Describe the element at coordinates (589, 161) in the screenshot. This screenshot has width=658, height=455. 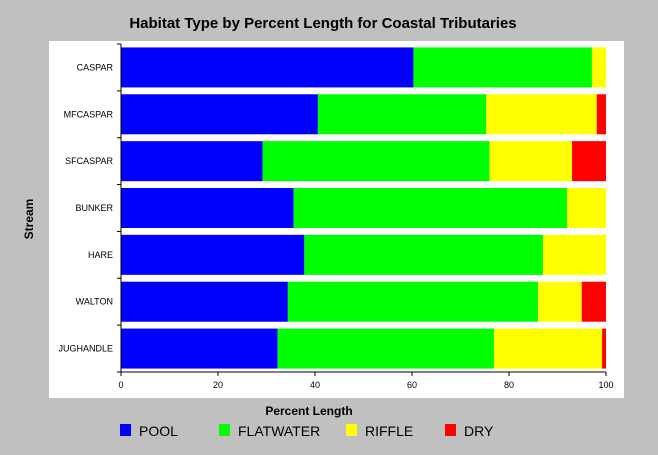
I see `bar-sfcaspar-dry` at that location.